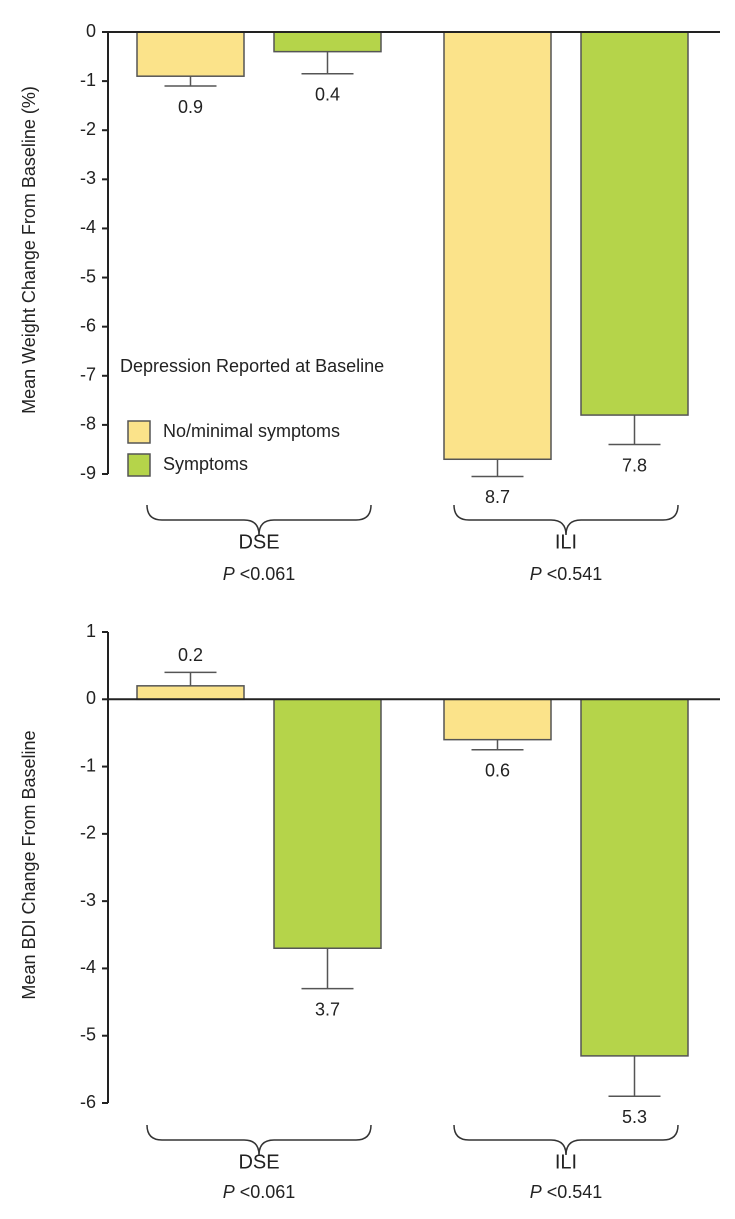 The width and height of the screenshot is (735, 1219). Describe the element at coordinates (327, 94) in the screenshot. I see `value-label: 0.4` at that location.